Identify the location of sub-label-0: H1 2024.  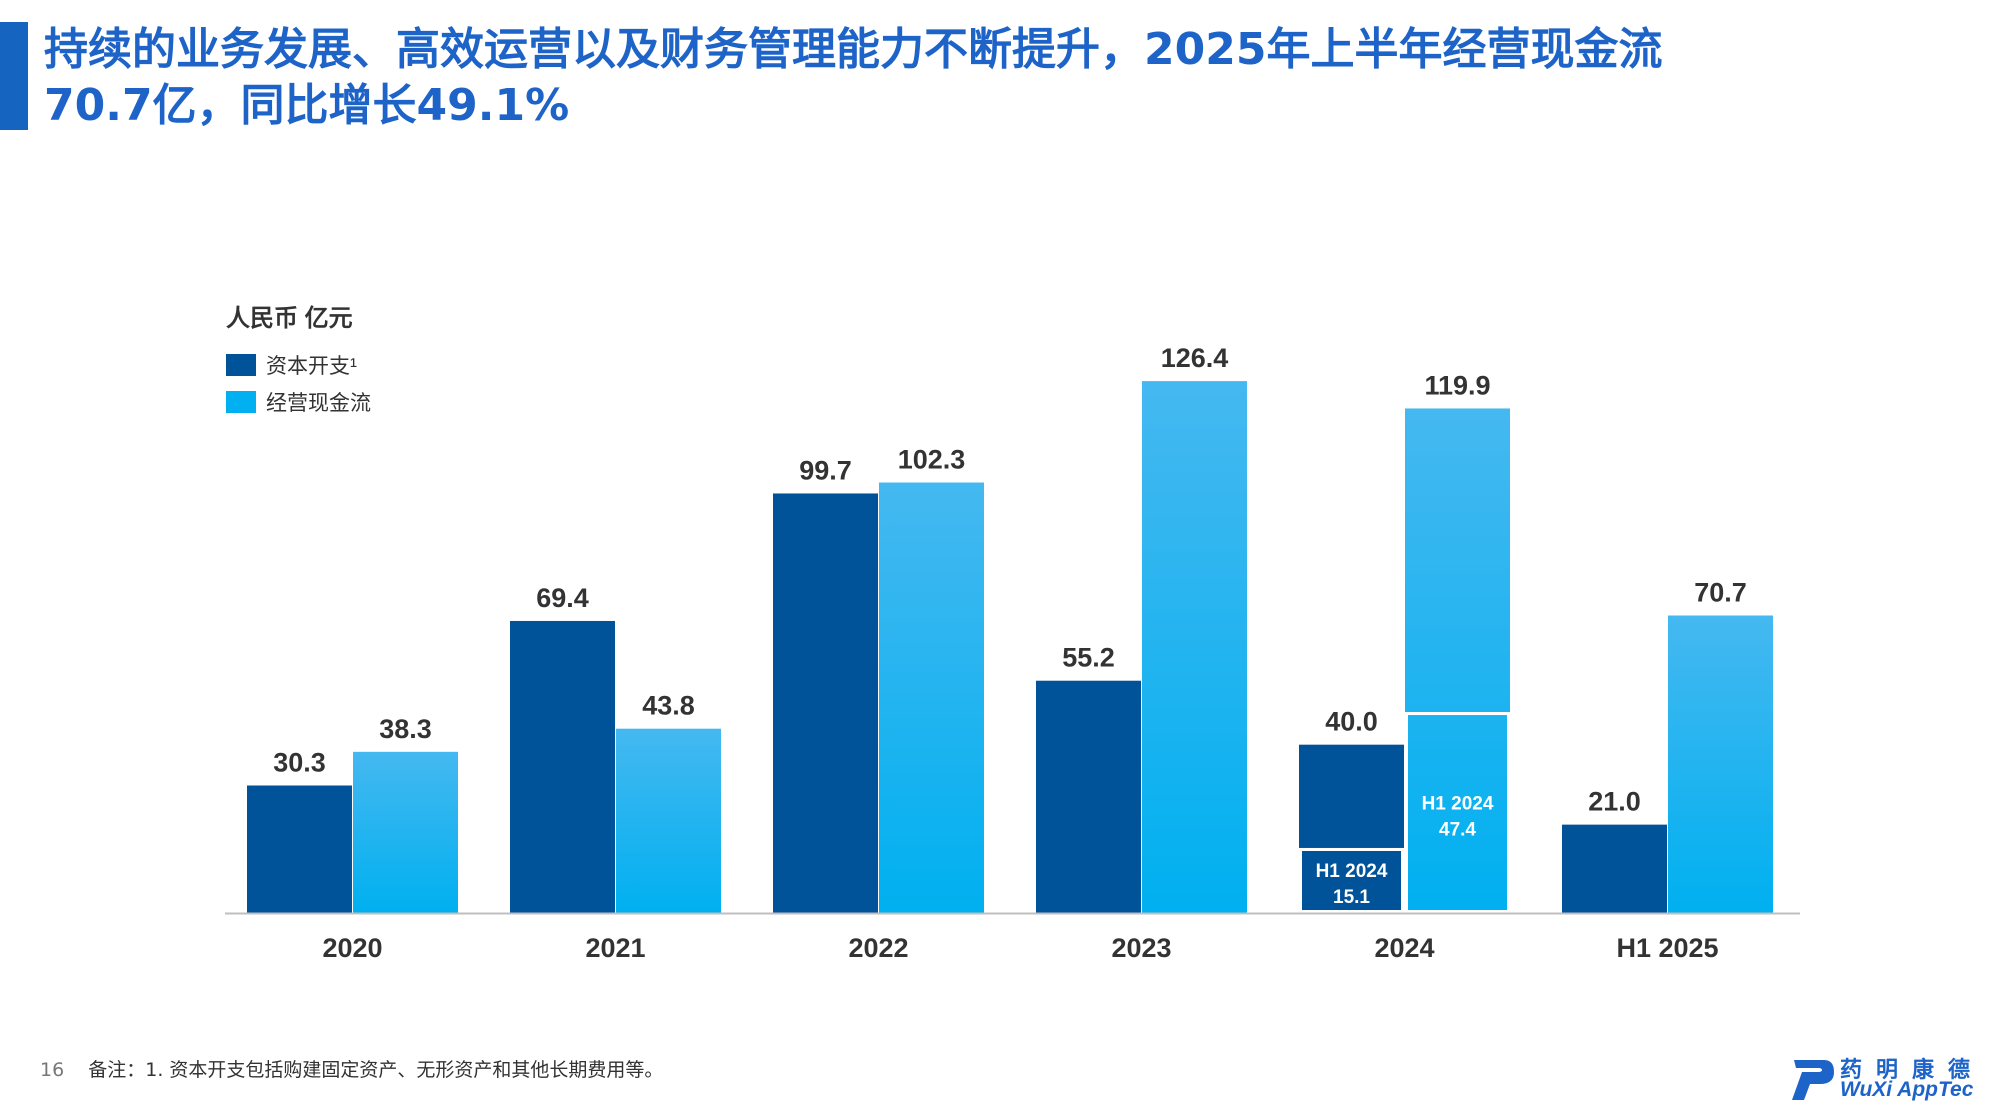
(1352, 871).